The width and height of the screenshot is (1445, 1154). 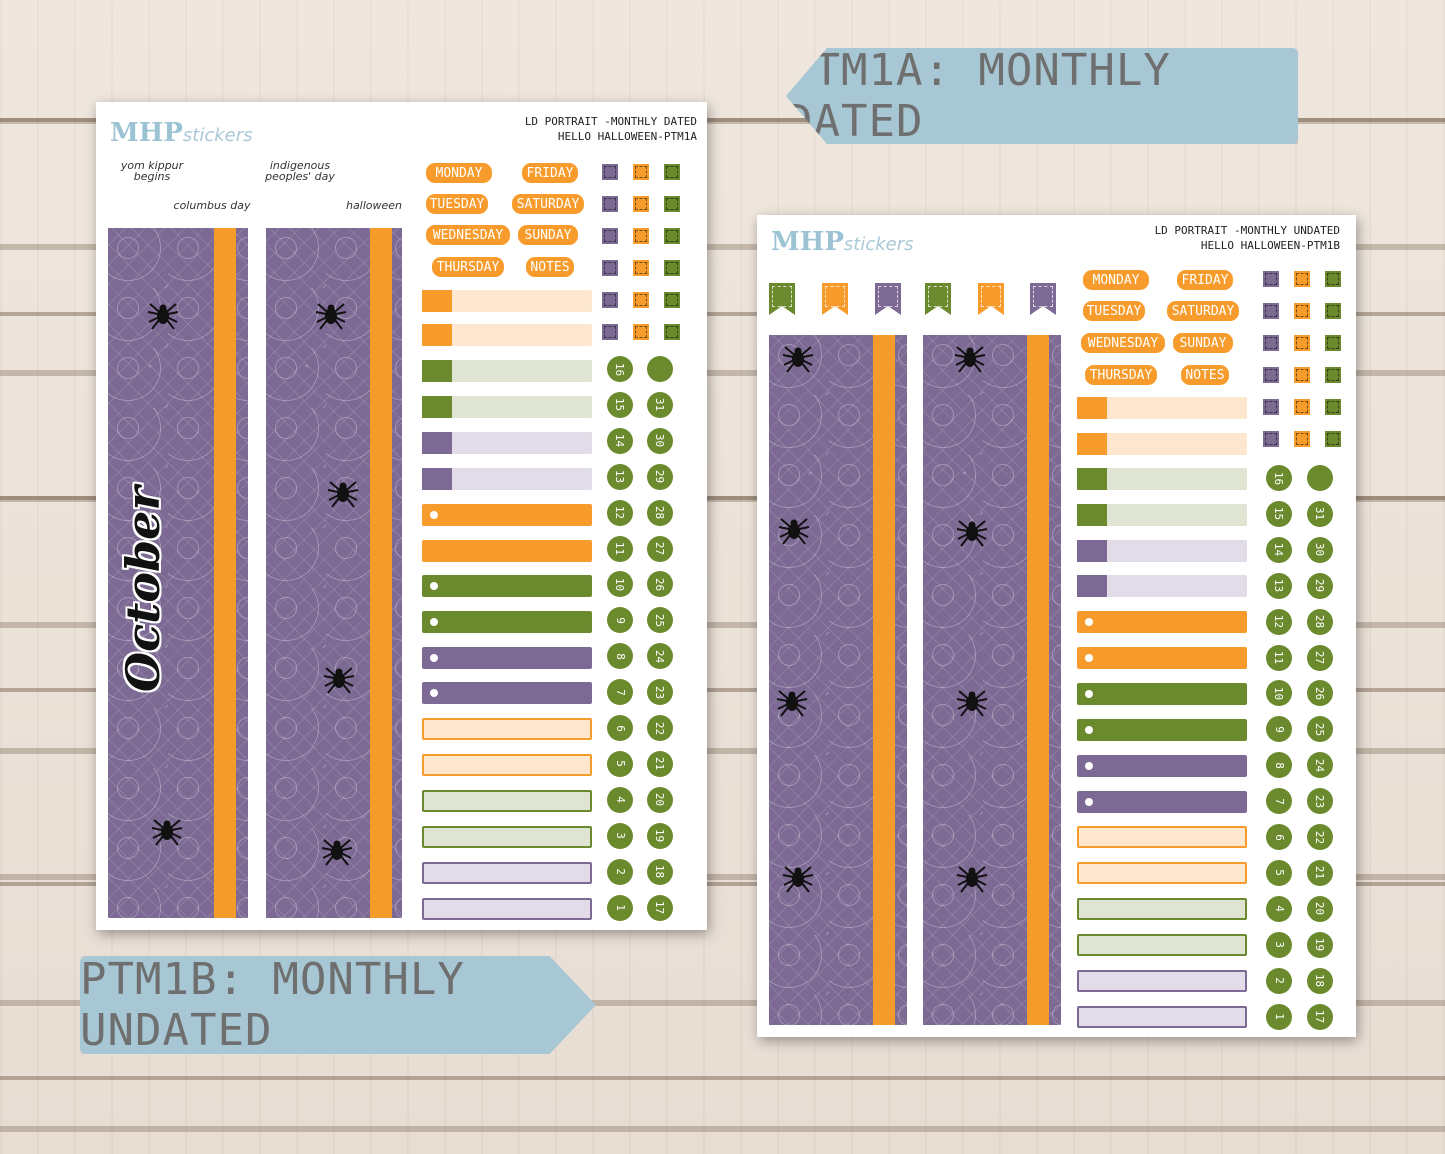 I want to click on date-circle: 27, so click(x=1320, y=657).